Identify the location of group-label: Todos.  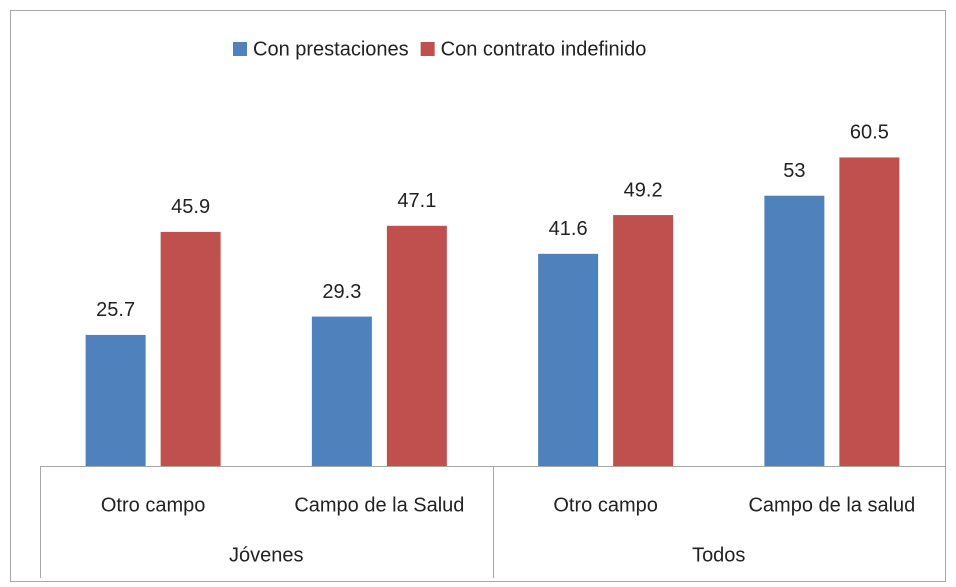
(718, 555).